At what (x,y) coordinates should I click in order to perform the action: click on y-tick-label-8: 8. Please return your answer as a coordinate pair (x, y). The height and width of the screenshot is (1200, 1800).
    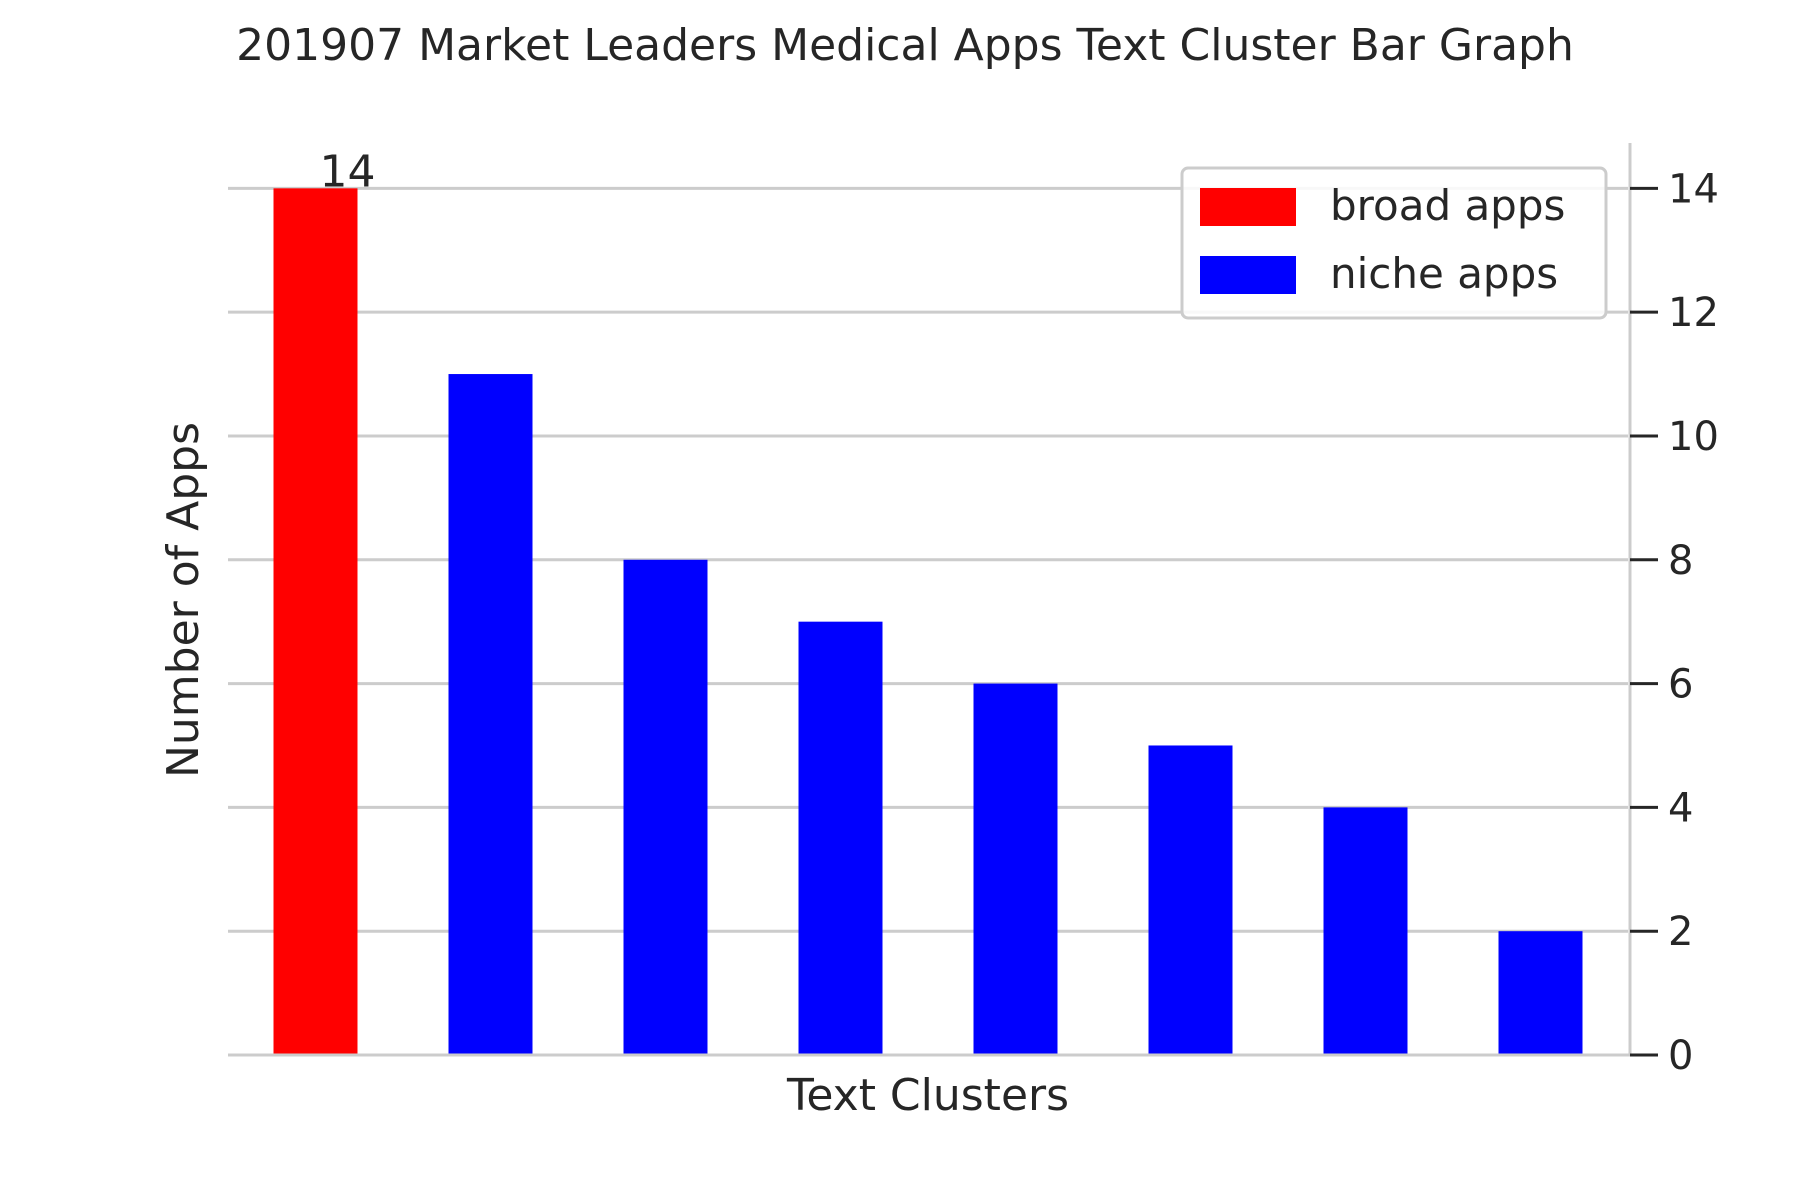
    Looking at the image, I should click on (1680, 561).